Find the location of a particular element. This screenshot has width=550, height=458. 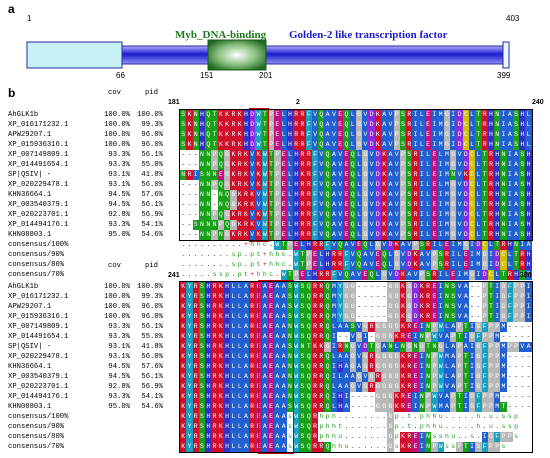

sequence-name: consensus/100% is located at coordinates (38, 417).